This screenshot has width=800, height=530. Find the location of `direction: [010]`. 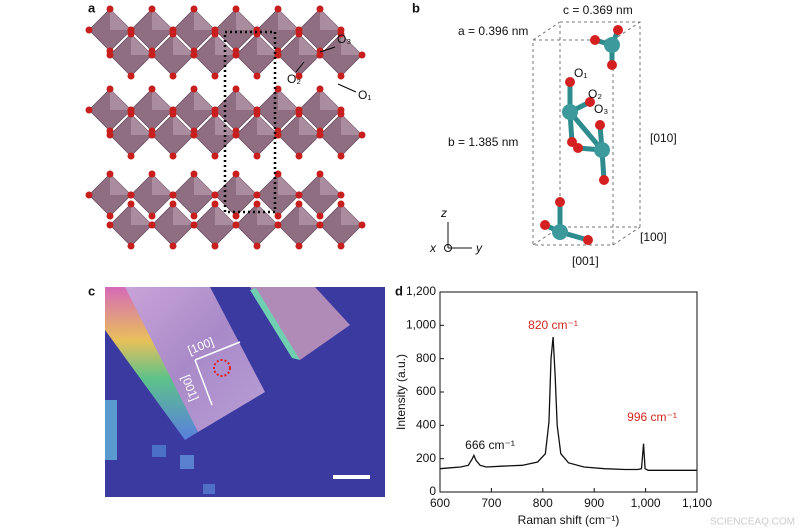

direction: [010] is located at coordinates (663, 138).